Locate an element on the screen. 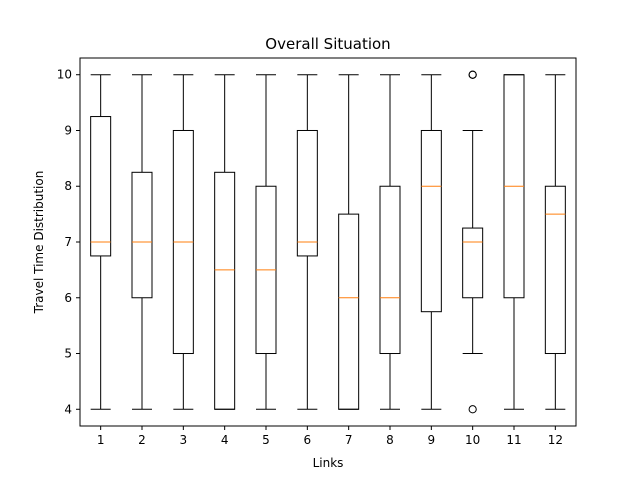  y-tick-label: 8 is located at coordinates (68, 186).